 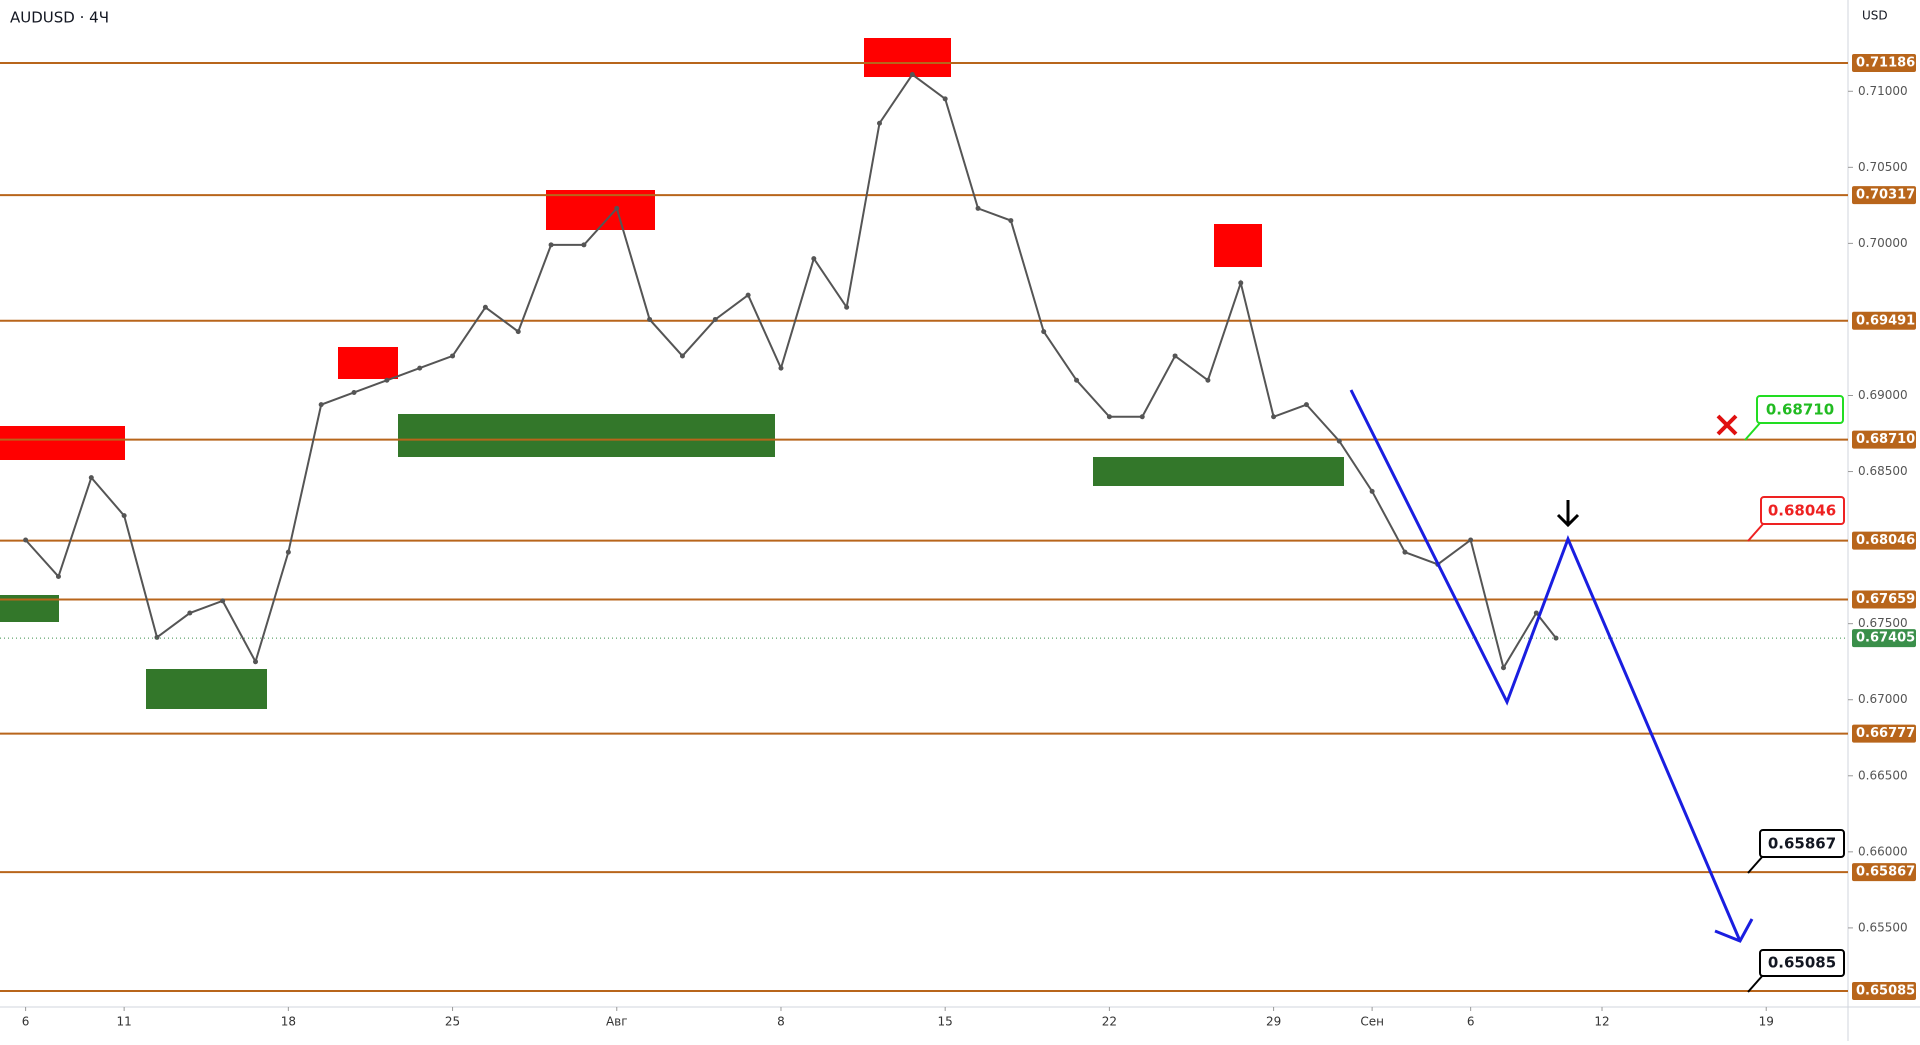 I want to click on y-tick-label: 0.66500, so click(x=1883, y=775).